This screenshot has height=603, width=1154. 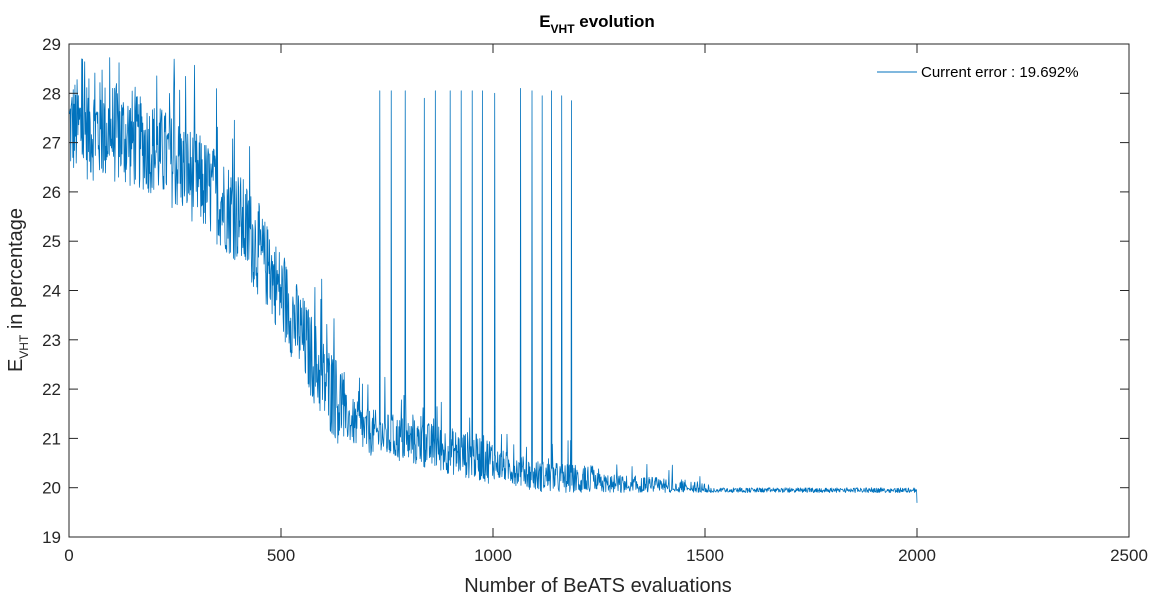 What do you see at coordinates (24, 346) in the screenshot?
I see `y-axis-title-subscript: VHT` at bounding box center [24, 346].